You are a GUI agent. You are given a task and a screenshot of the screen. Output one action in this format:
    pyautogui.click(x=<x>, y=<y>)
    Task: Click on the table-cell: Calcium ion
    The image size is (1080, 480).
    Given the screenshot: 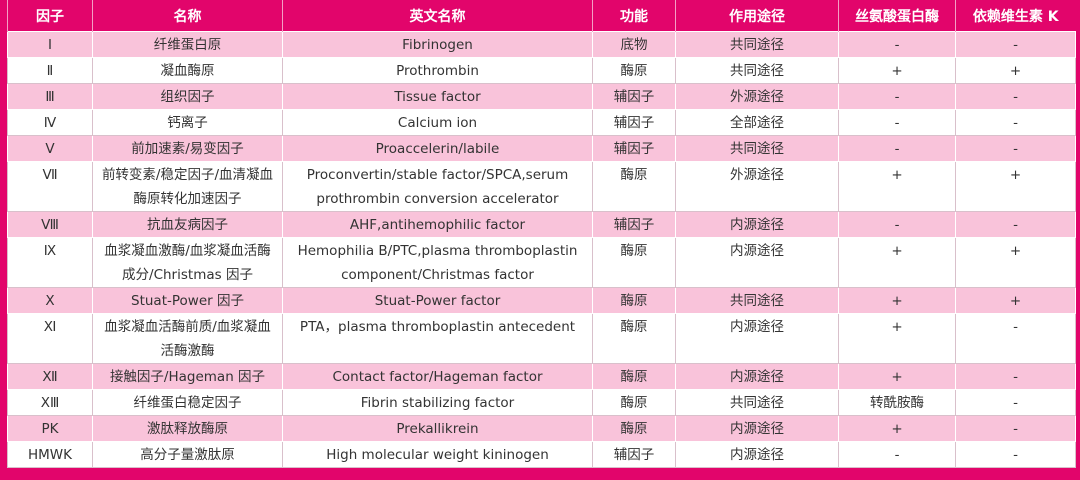 What is the action you would take?
    pyautogui.click(x=437, y=122)
    